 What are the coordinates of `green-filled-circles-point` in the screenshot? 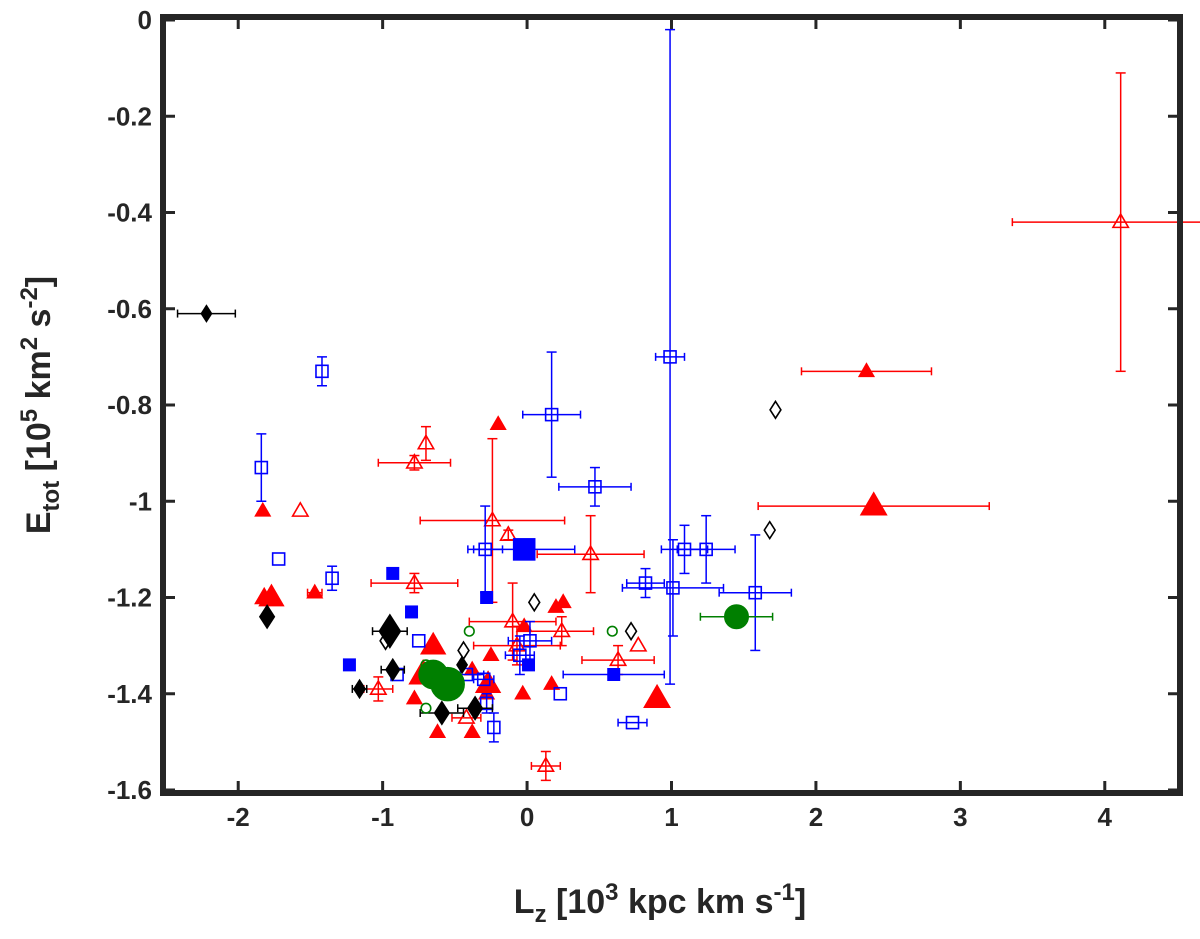 It's located at (447, 684).